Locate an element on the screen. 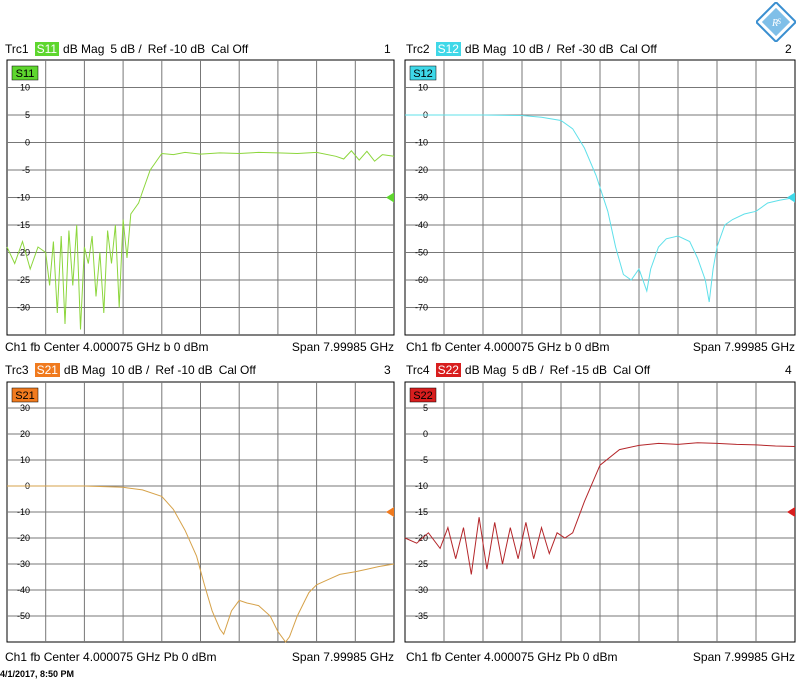 The width and height of the screenshot is (800, 684). ref-label: Ref -30 dB is located at coordinates (585, 49).